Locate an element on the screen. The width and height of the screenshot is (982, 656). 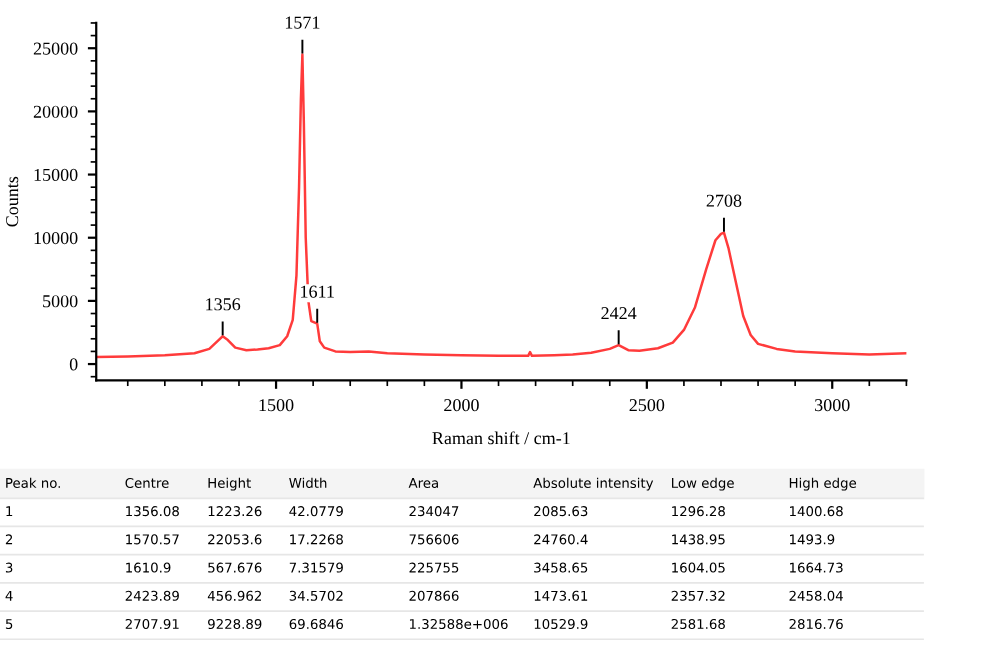
annotation: 2424 is located at coordinates (619, 313).